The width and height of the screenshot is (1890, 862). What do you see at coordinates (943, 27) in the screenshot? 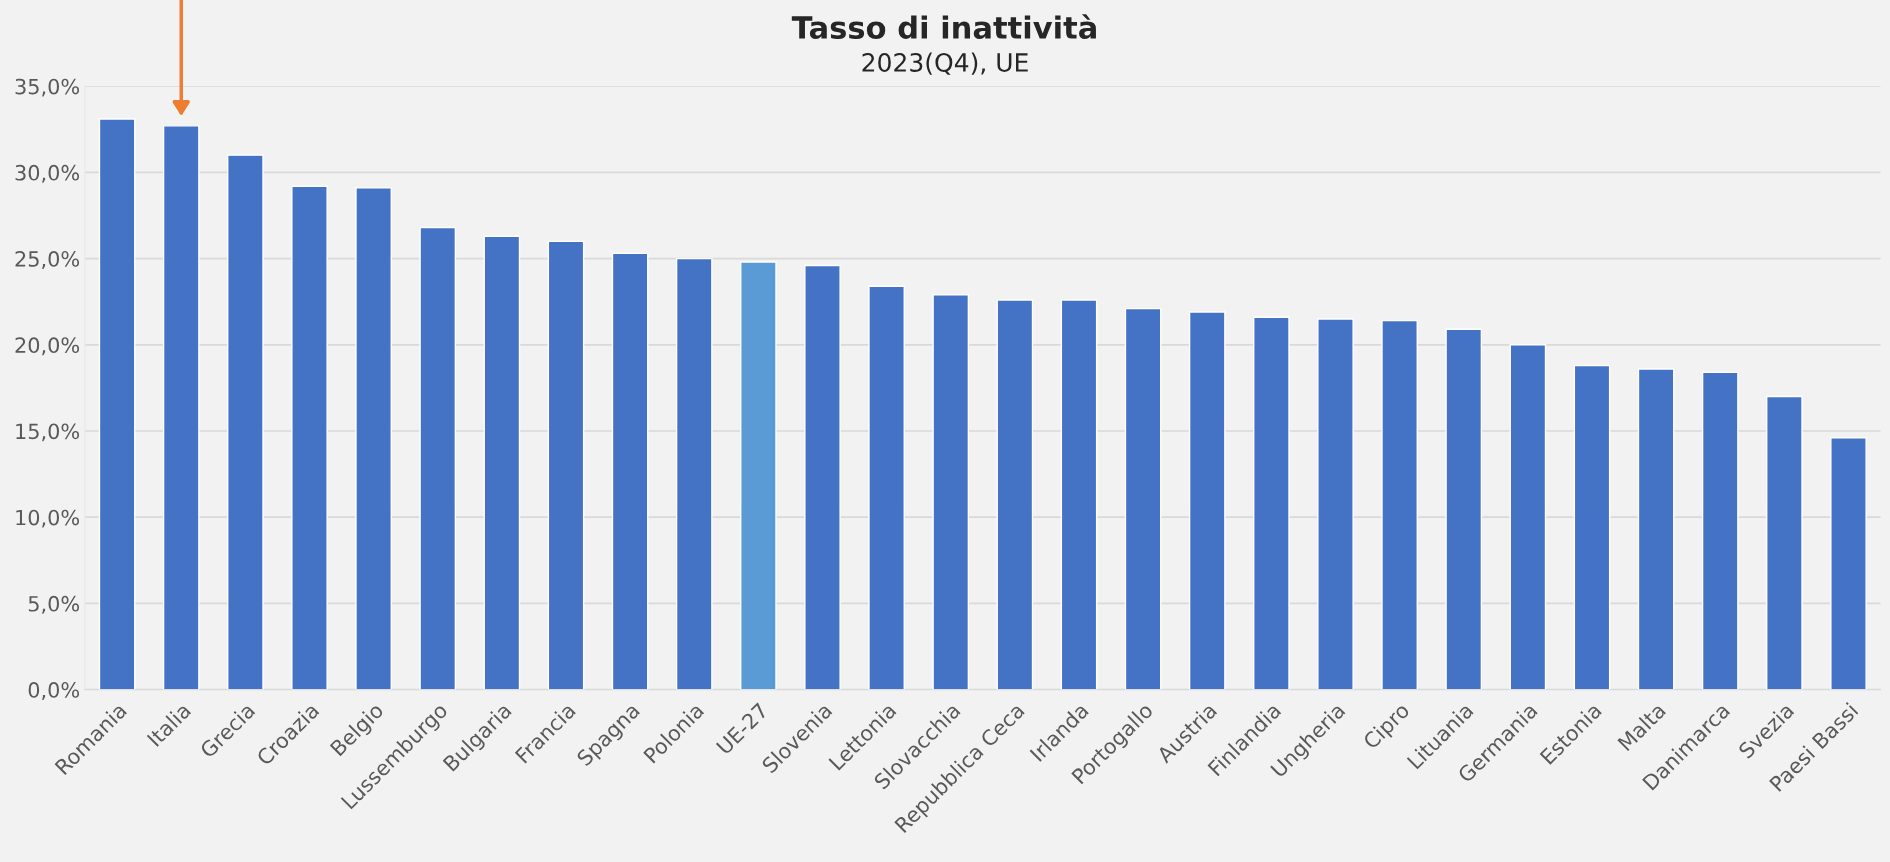
I see `chart-title: Tasso di inattività` at bounding box center [943, 27].